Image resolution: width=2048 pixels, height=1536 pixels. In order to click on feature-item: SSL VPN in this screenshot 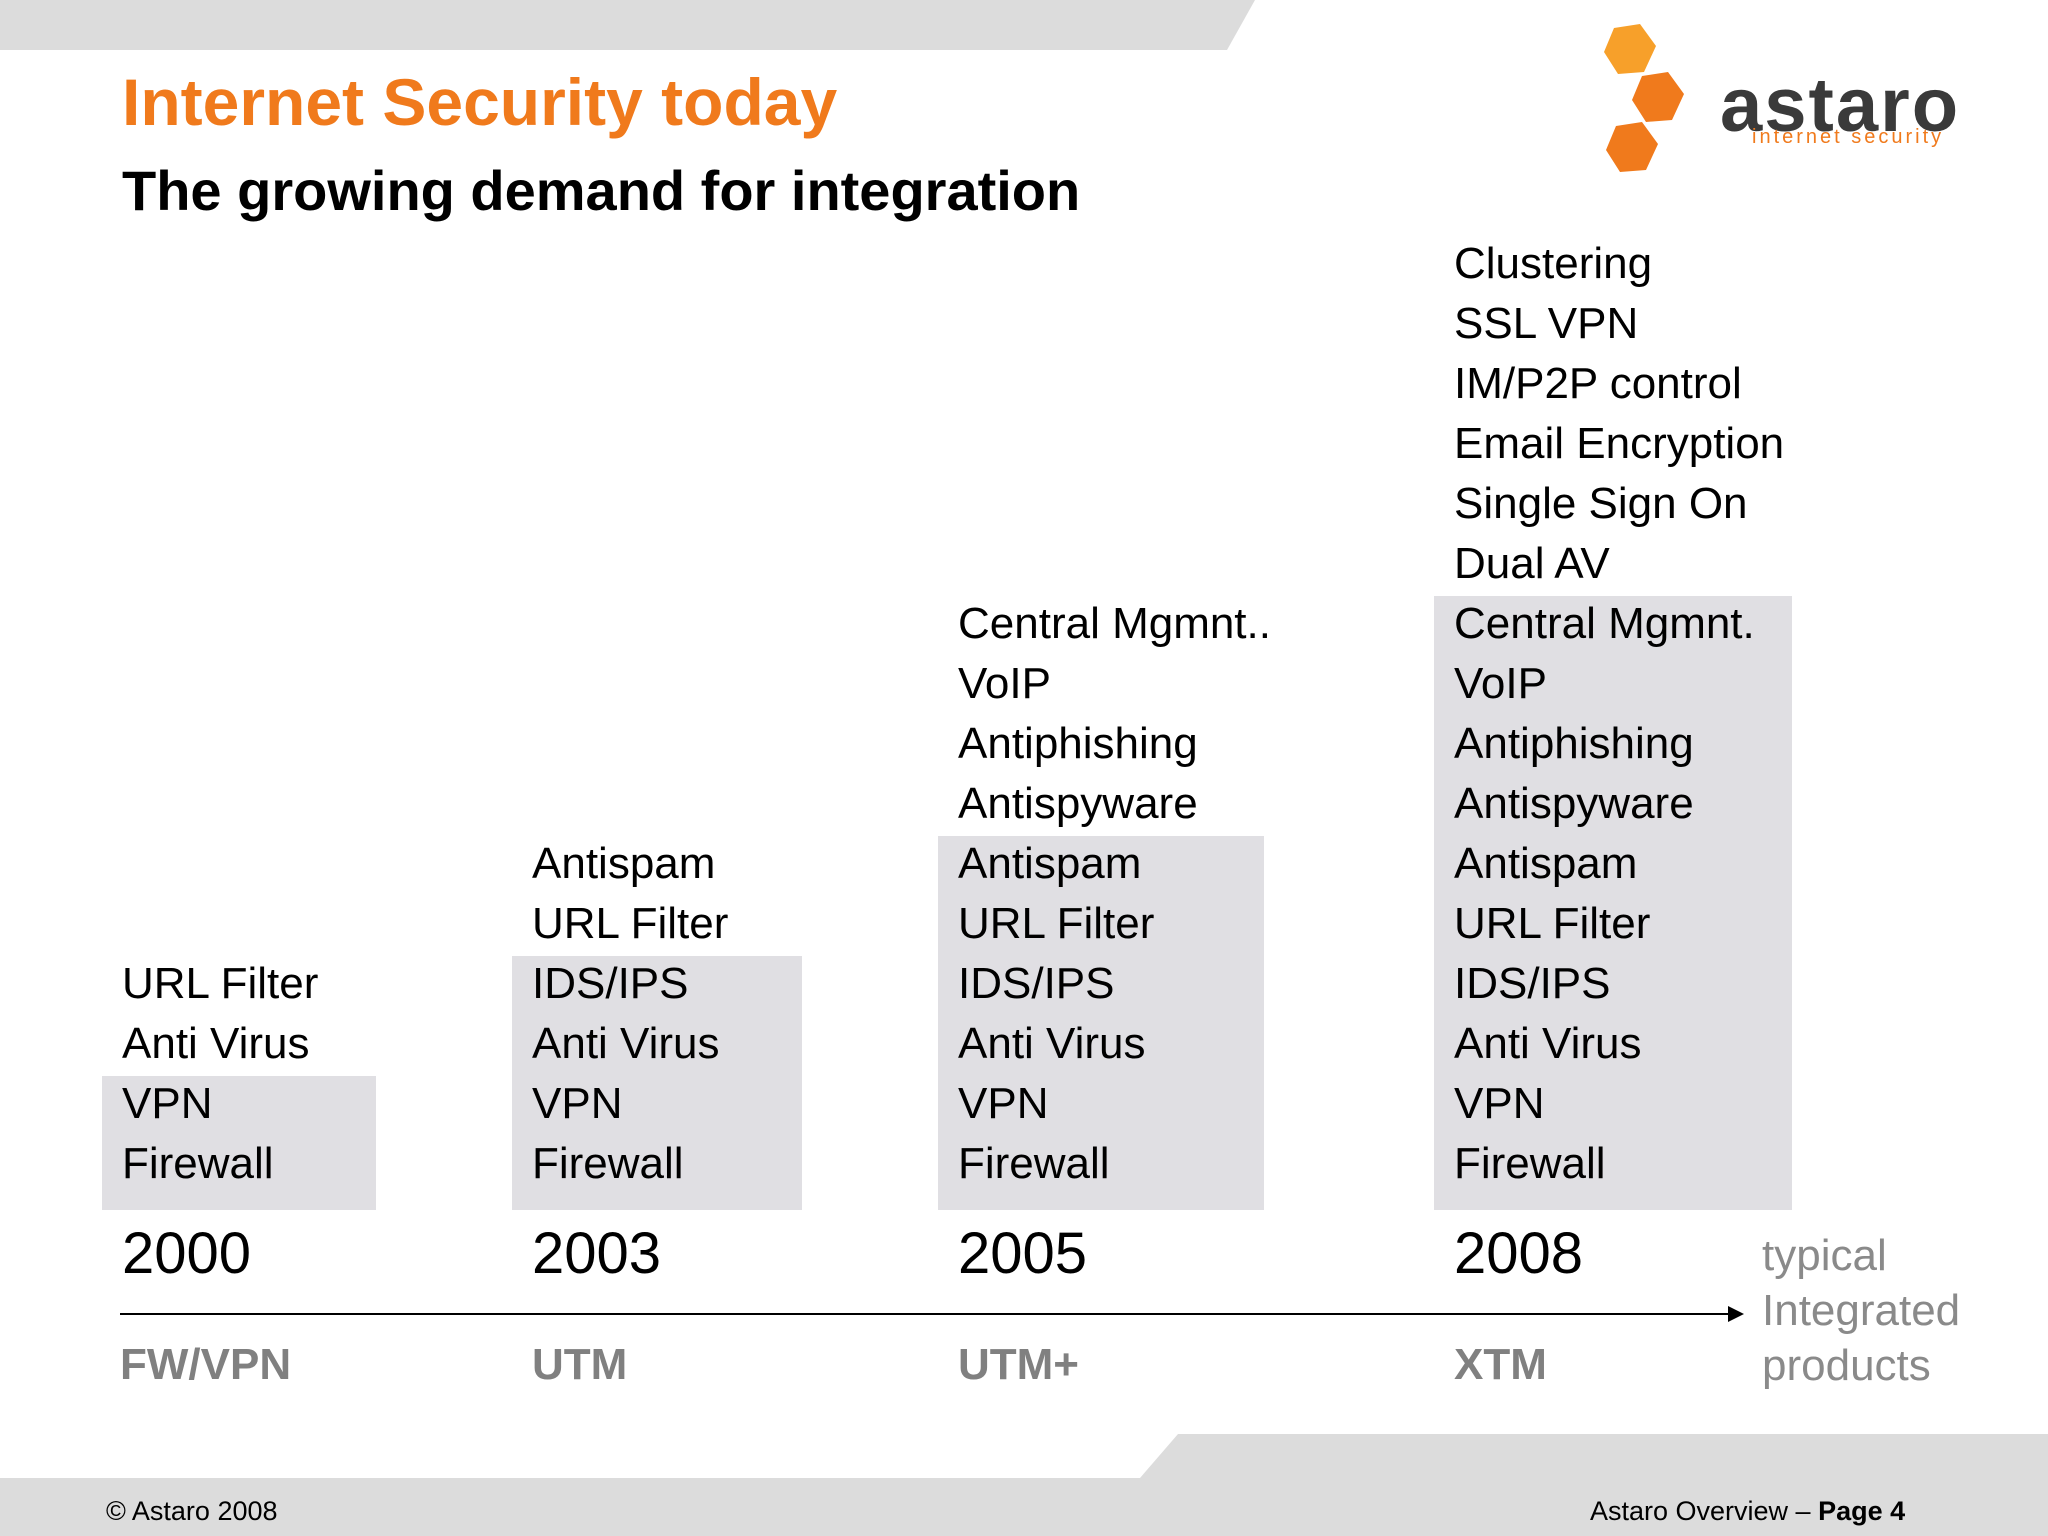, I will do `click(1546, 323)`.